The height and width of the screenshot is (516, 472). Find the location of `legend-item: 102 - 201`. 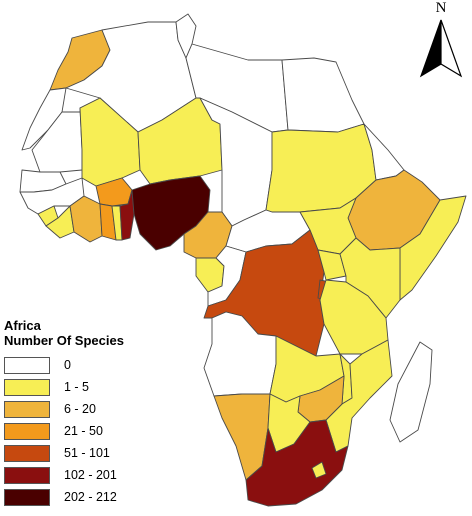

legend-item: 102 - 201 is located at coordinates (79, 475).